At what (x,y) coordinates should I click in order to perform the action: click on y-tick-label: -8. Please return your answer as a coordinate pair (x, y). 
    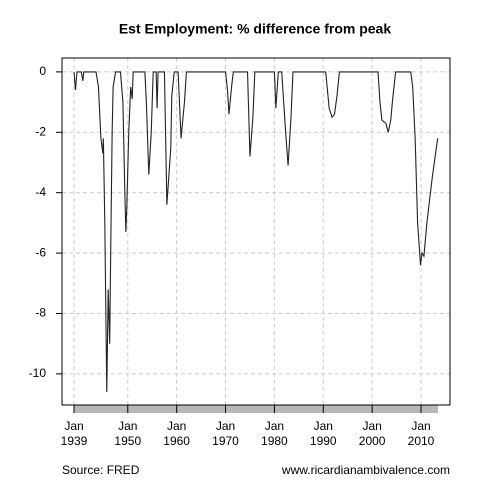
    Looking at the image, I should click on (40, 313).